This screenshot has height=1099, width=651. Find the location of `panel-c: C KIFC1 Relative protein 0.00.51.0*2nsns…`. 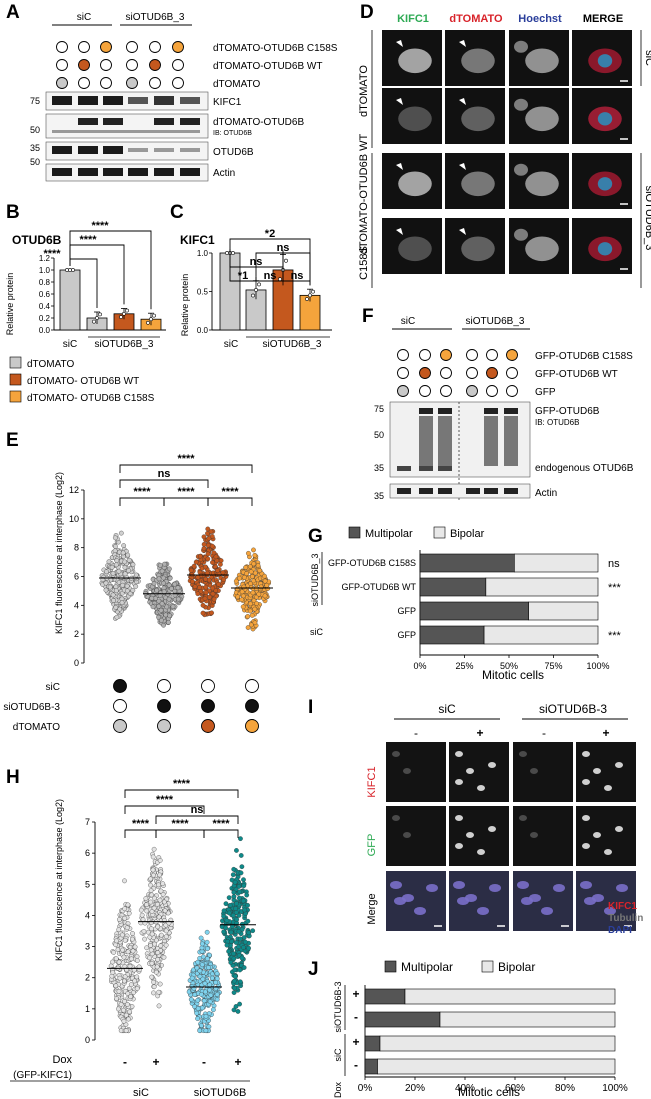

panel-c: C KIFC1 Relative protein 0.00.51.0*2nsns… is located at coordinates (251, 276).